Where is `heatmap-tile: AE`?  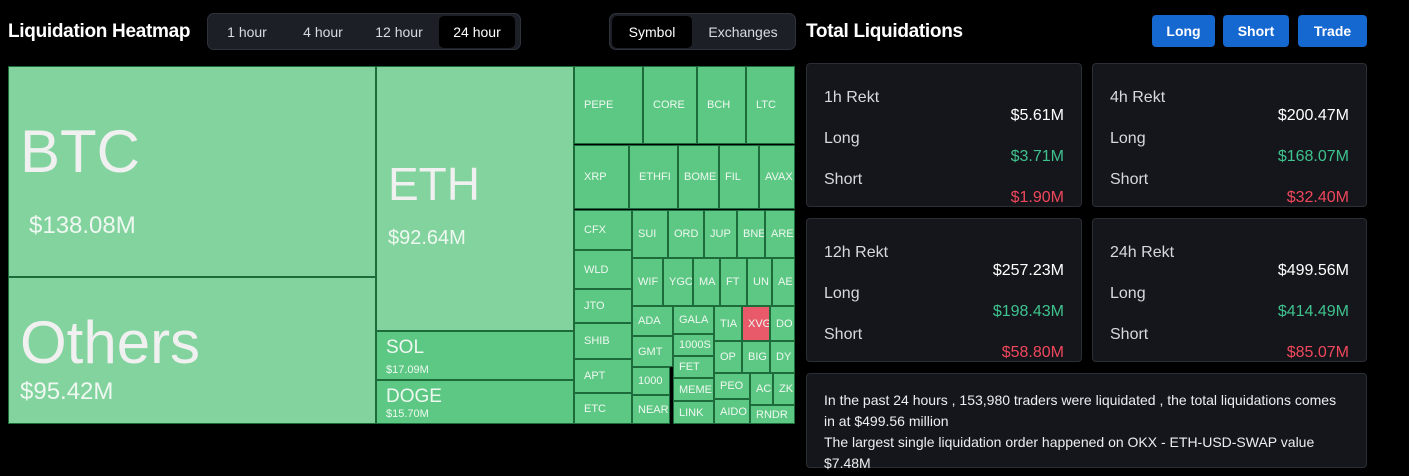 heatmap-tile: AE is located at coordinates (783, 282).